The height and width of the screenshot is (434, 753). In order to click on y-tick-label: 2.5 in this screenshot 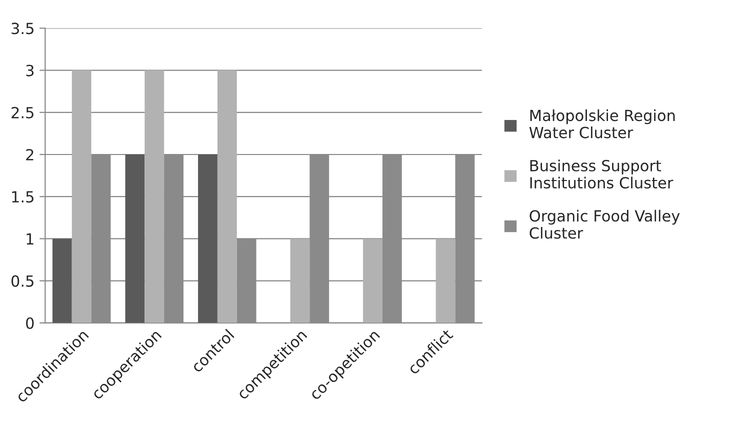, I will do `click(23, 112)`.